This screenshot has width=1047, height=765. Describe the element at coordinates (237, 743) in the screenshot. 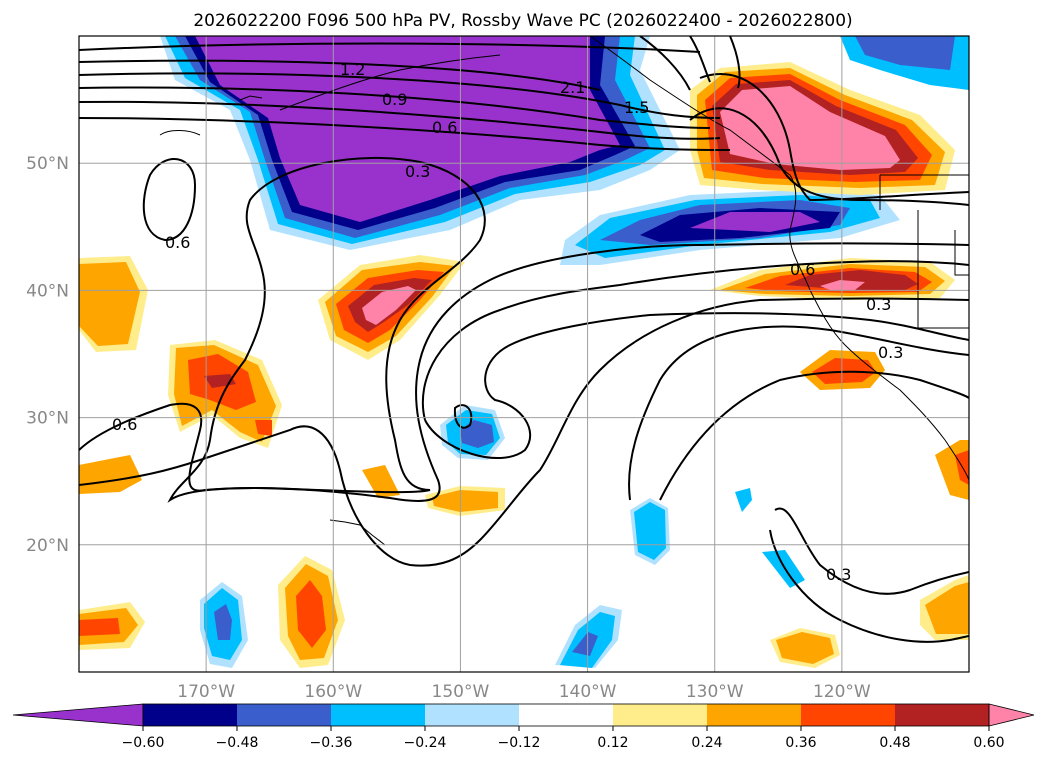

I see `colorbar-tick-label: −0.48` at that location.